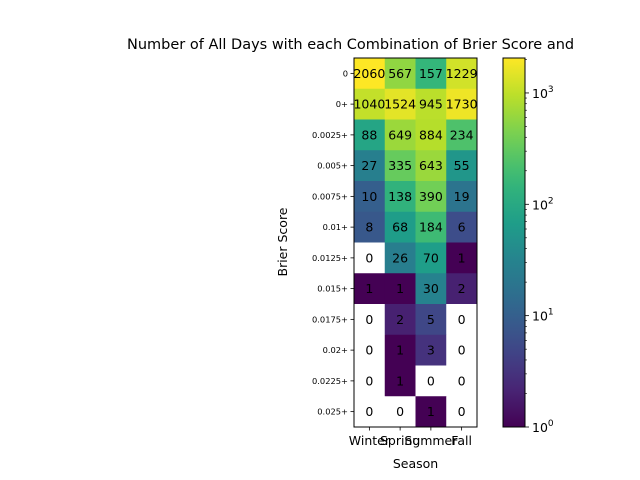  What do you see at coordinates (335, 350) in the screenshot?
I see `y-tick-label: 0.02+` at bounding box center [335, 350].